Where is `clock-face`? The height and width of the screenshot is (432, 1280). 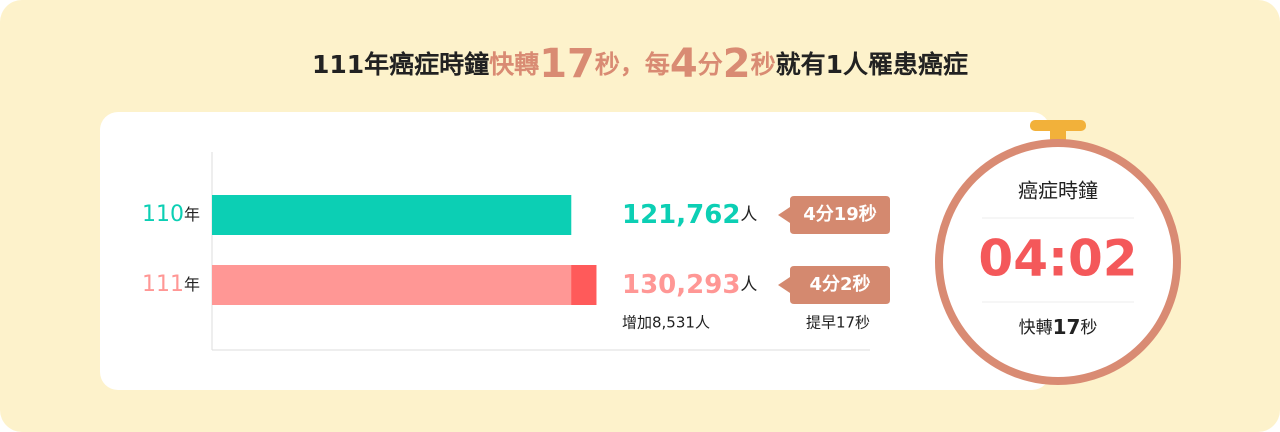 clock-face is located at coordinates (1058, 262).